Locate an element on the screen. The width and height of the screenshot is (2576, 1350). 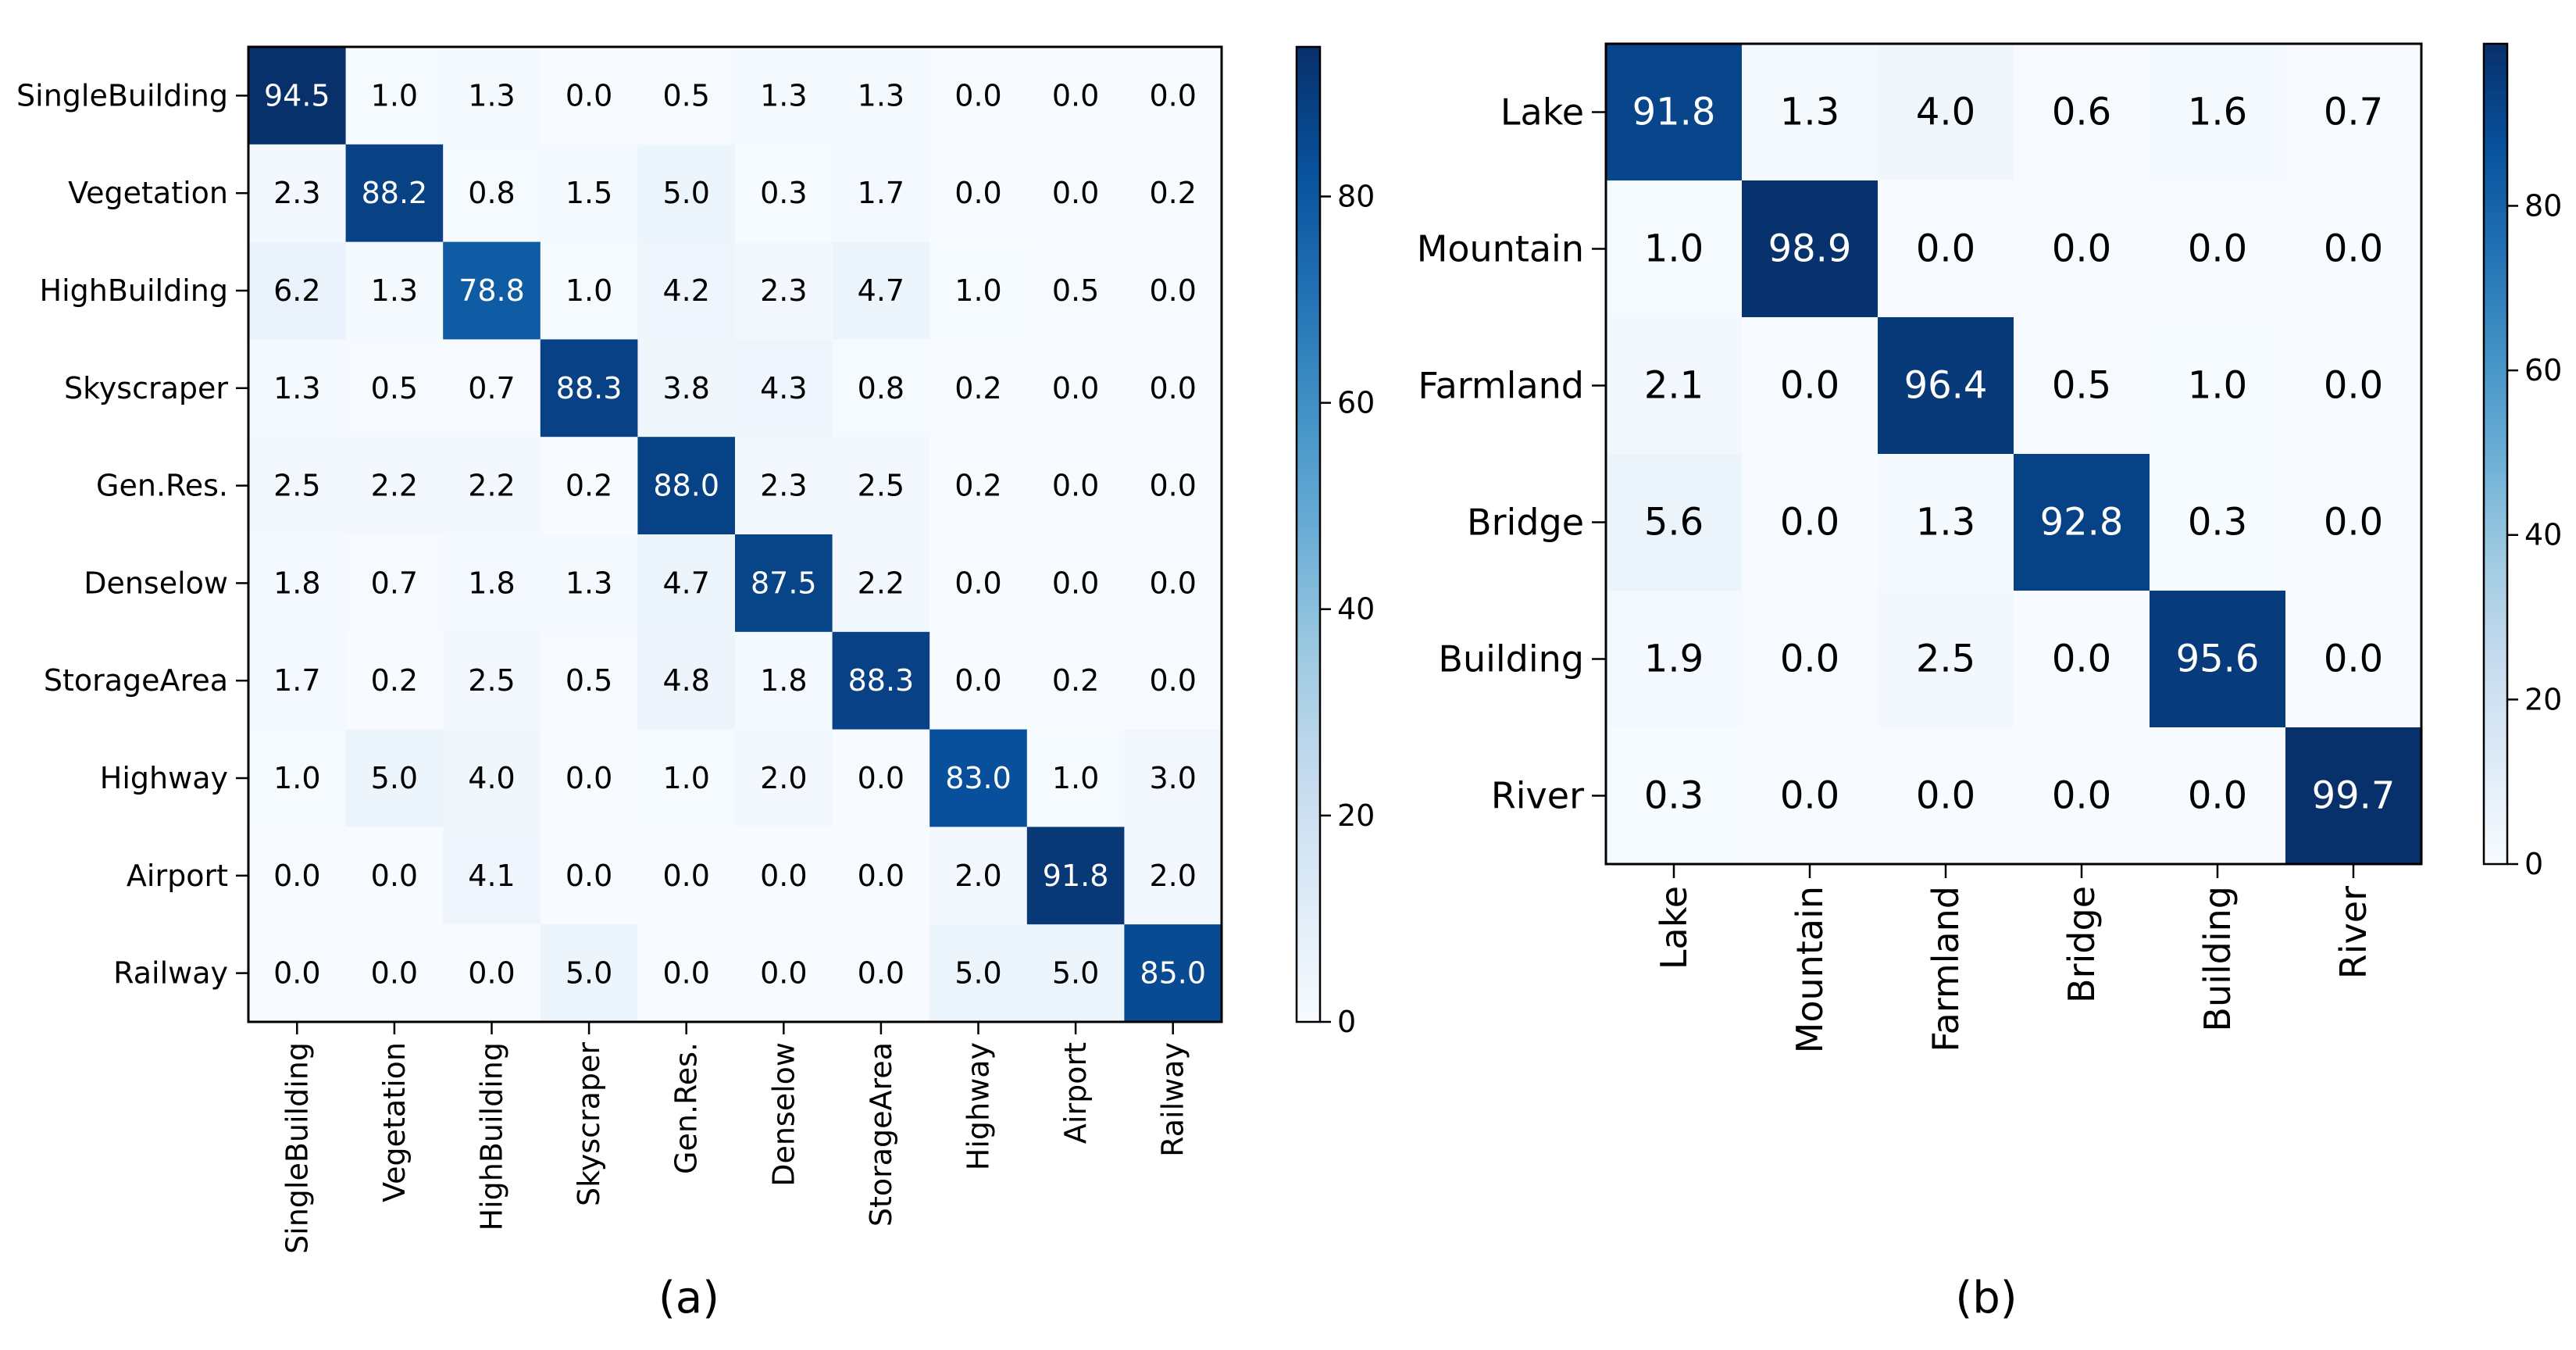
cell-value-label: 85.0 is located at coordinates (1173, 973).